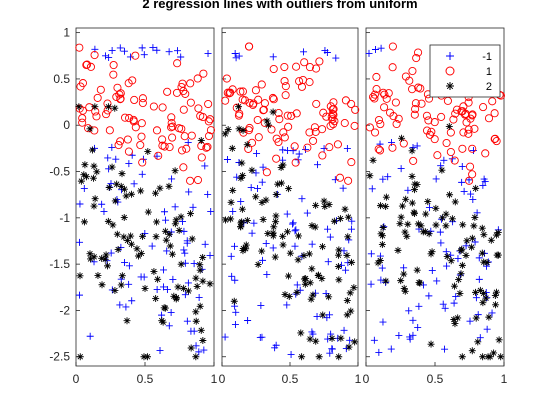 This screenshot has height=420, width=560. I want to click on x-tick-label: 0.5, so click(145, 379).